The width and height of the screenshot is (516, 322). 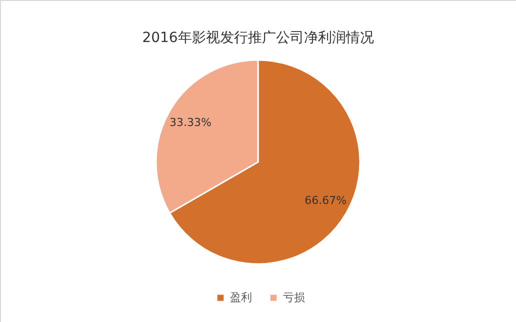 What do you see at coordinates (241, 297) in the screenshot?
I see `legend-label: 盈利` at bounding box center [241, 297].